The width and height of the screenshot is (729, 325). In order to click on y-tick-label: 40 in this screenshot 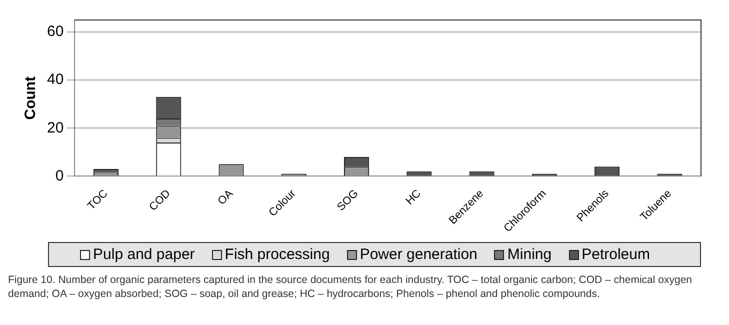, I will do `click(55, 79)`.